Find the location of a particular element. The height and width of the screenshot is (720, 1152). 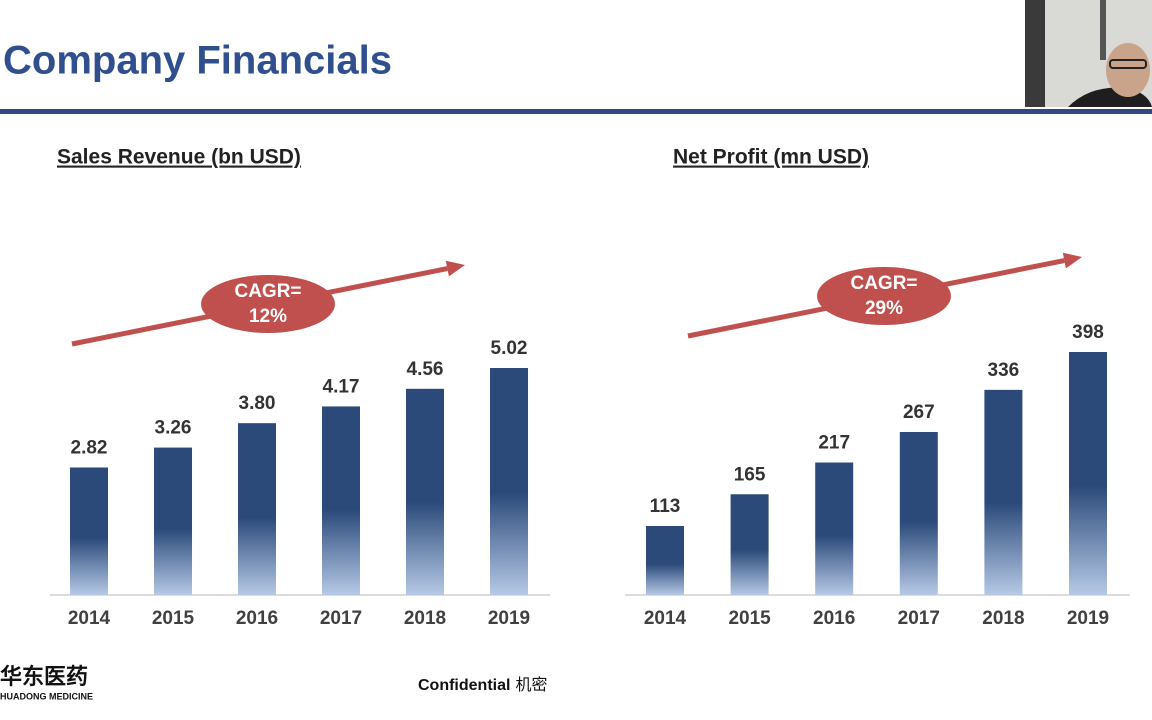

value-label: 3.26 is located at coordinates (173, 428).